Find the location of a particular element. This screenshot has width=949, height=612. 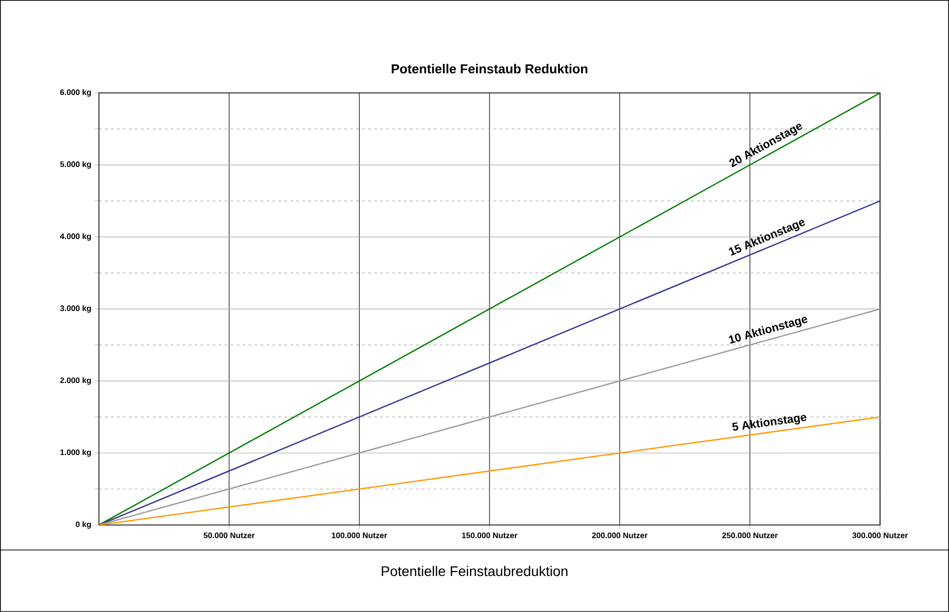

text: Potentielle Feinstaubreduktion is located at coordinates (475, 571).